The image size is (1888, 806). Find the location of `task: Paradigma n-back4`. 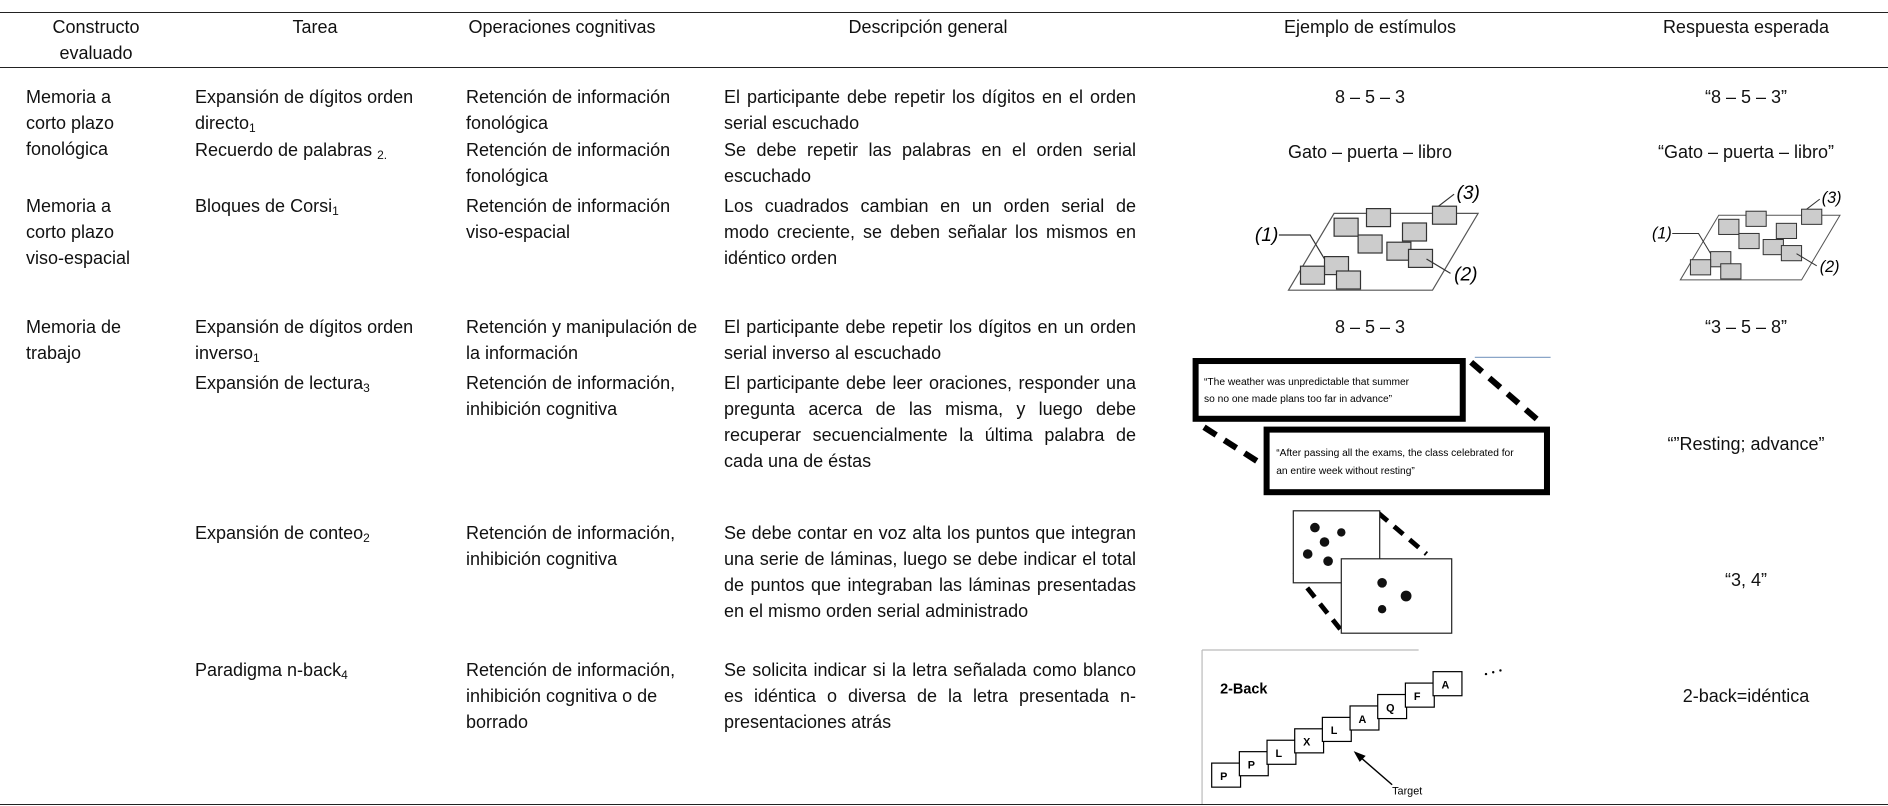

task: Paradigma n-back4 is located at coordinates (317, 670).